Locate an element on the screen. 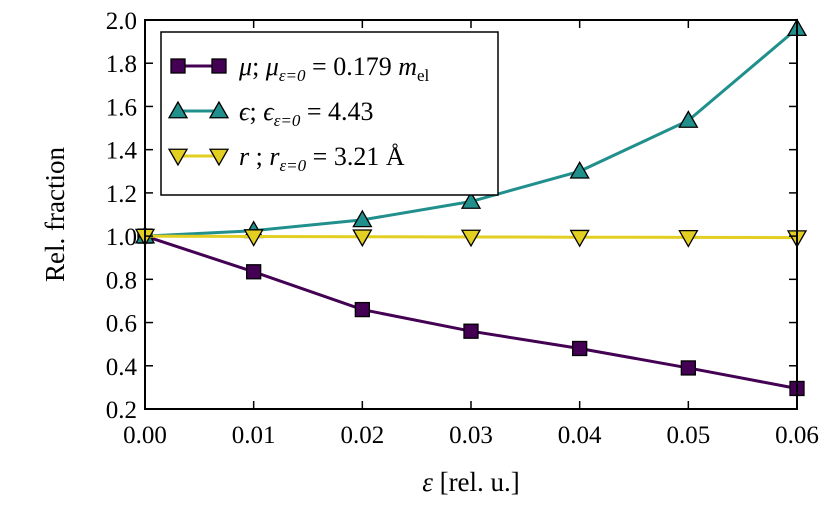  x-tick-label: 0.03 is located at coordinates (471, 435).